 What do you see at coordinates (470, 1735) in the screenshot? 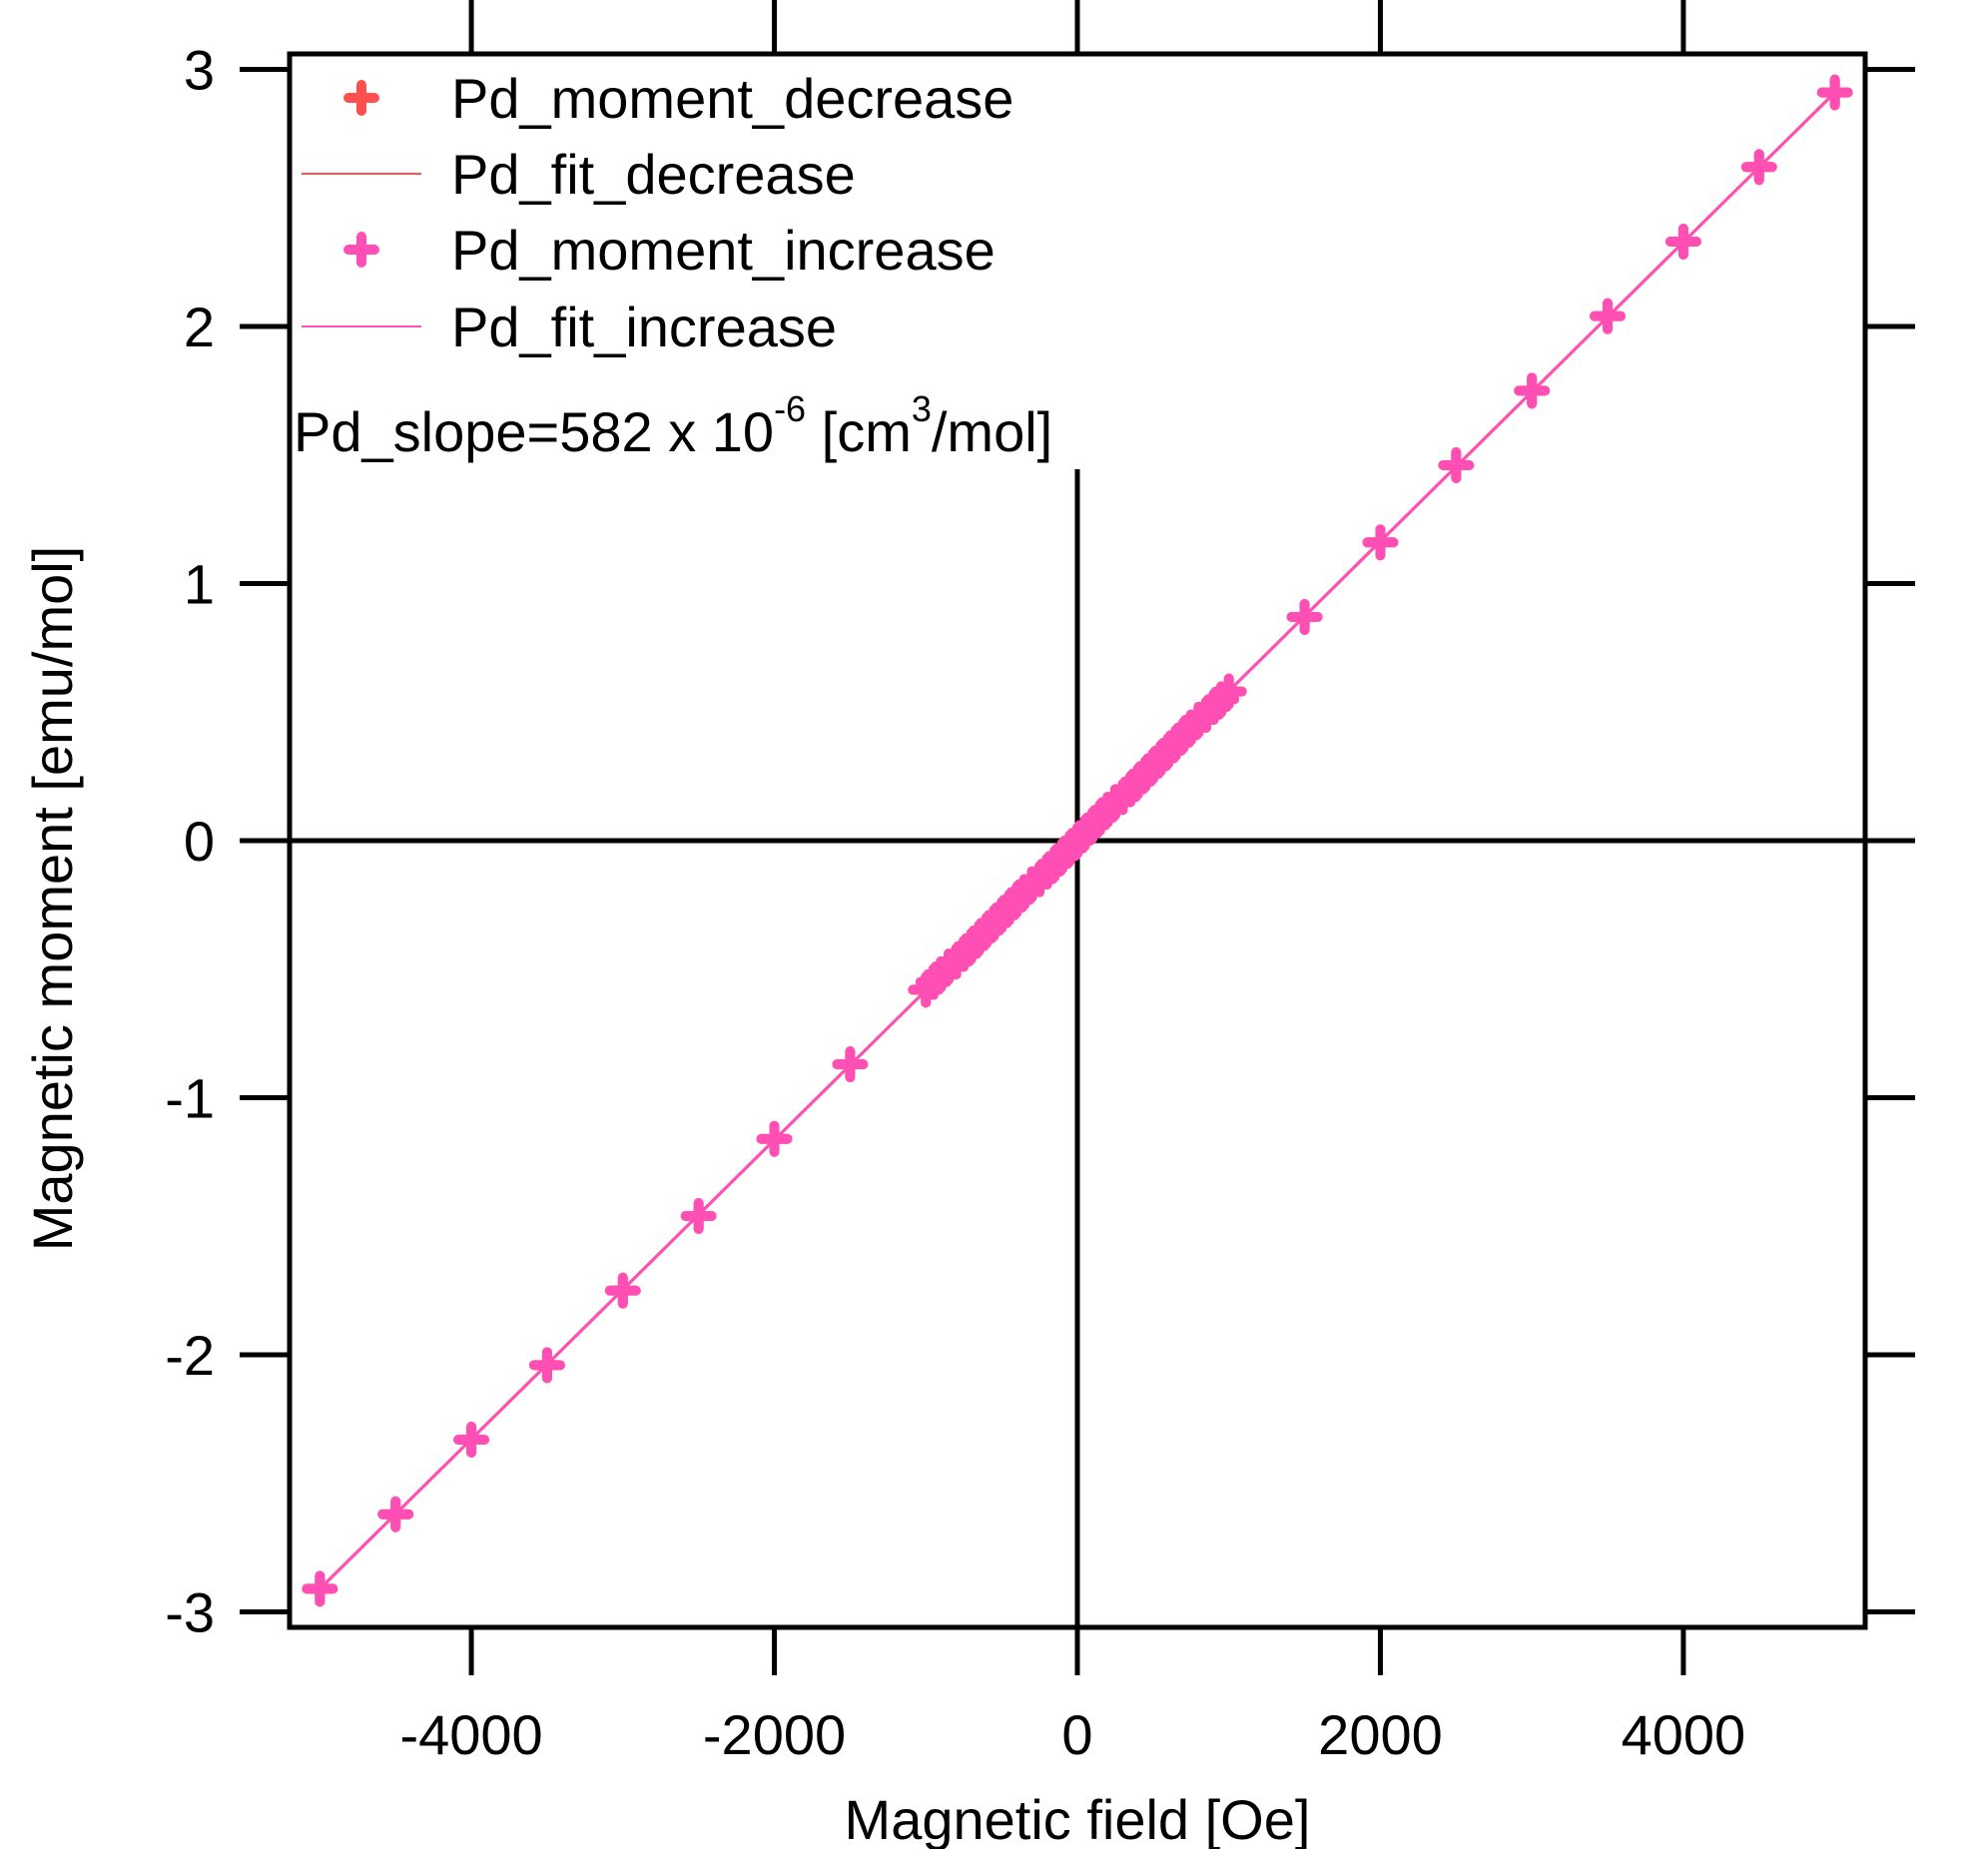
I see `x-tick-label: -4000` at bounding box center [470, 1735].